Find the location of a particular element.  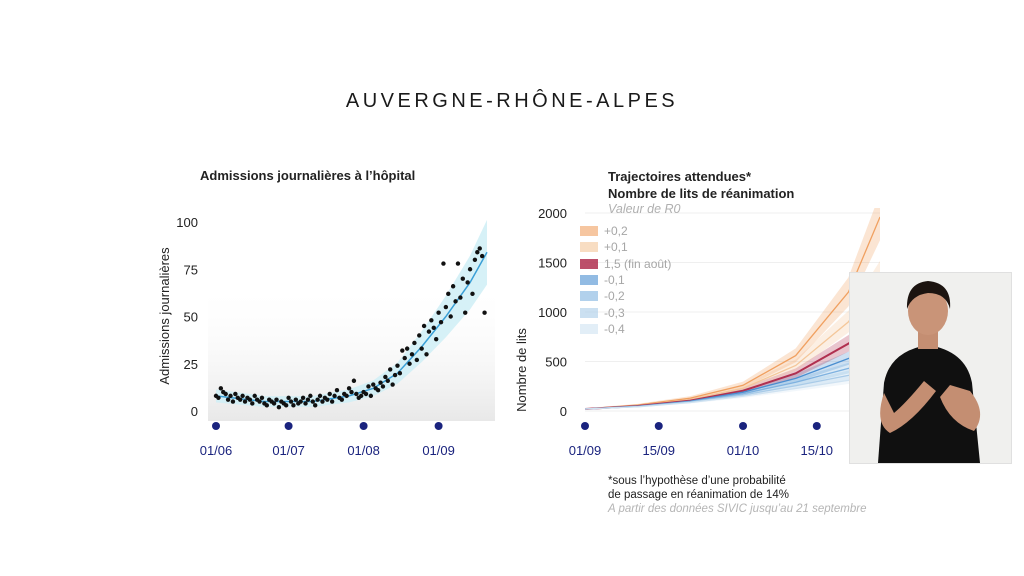

legend-item: -0,4 is located at coordinates (630, 329).